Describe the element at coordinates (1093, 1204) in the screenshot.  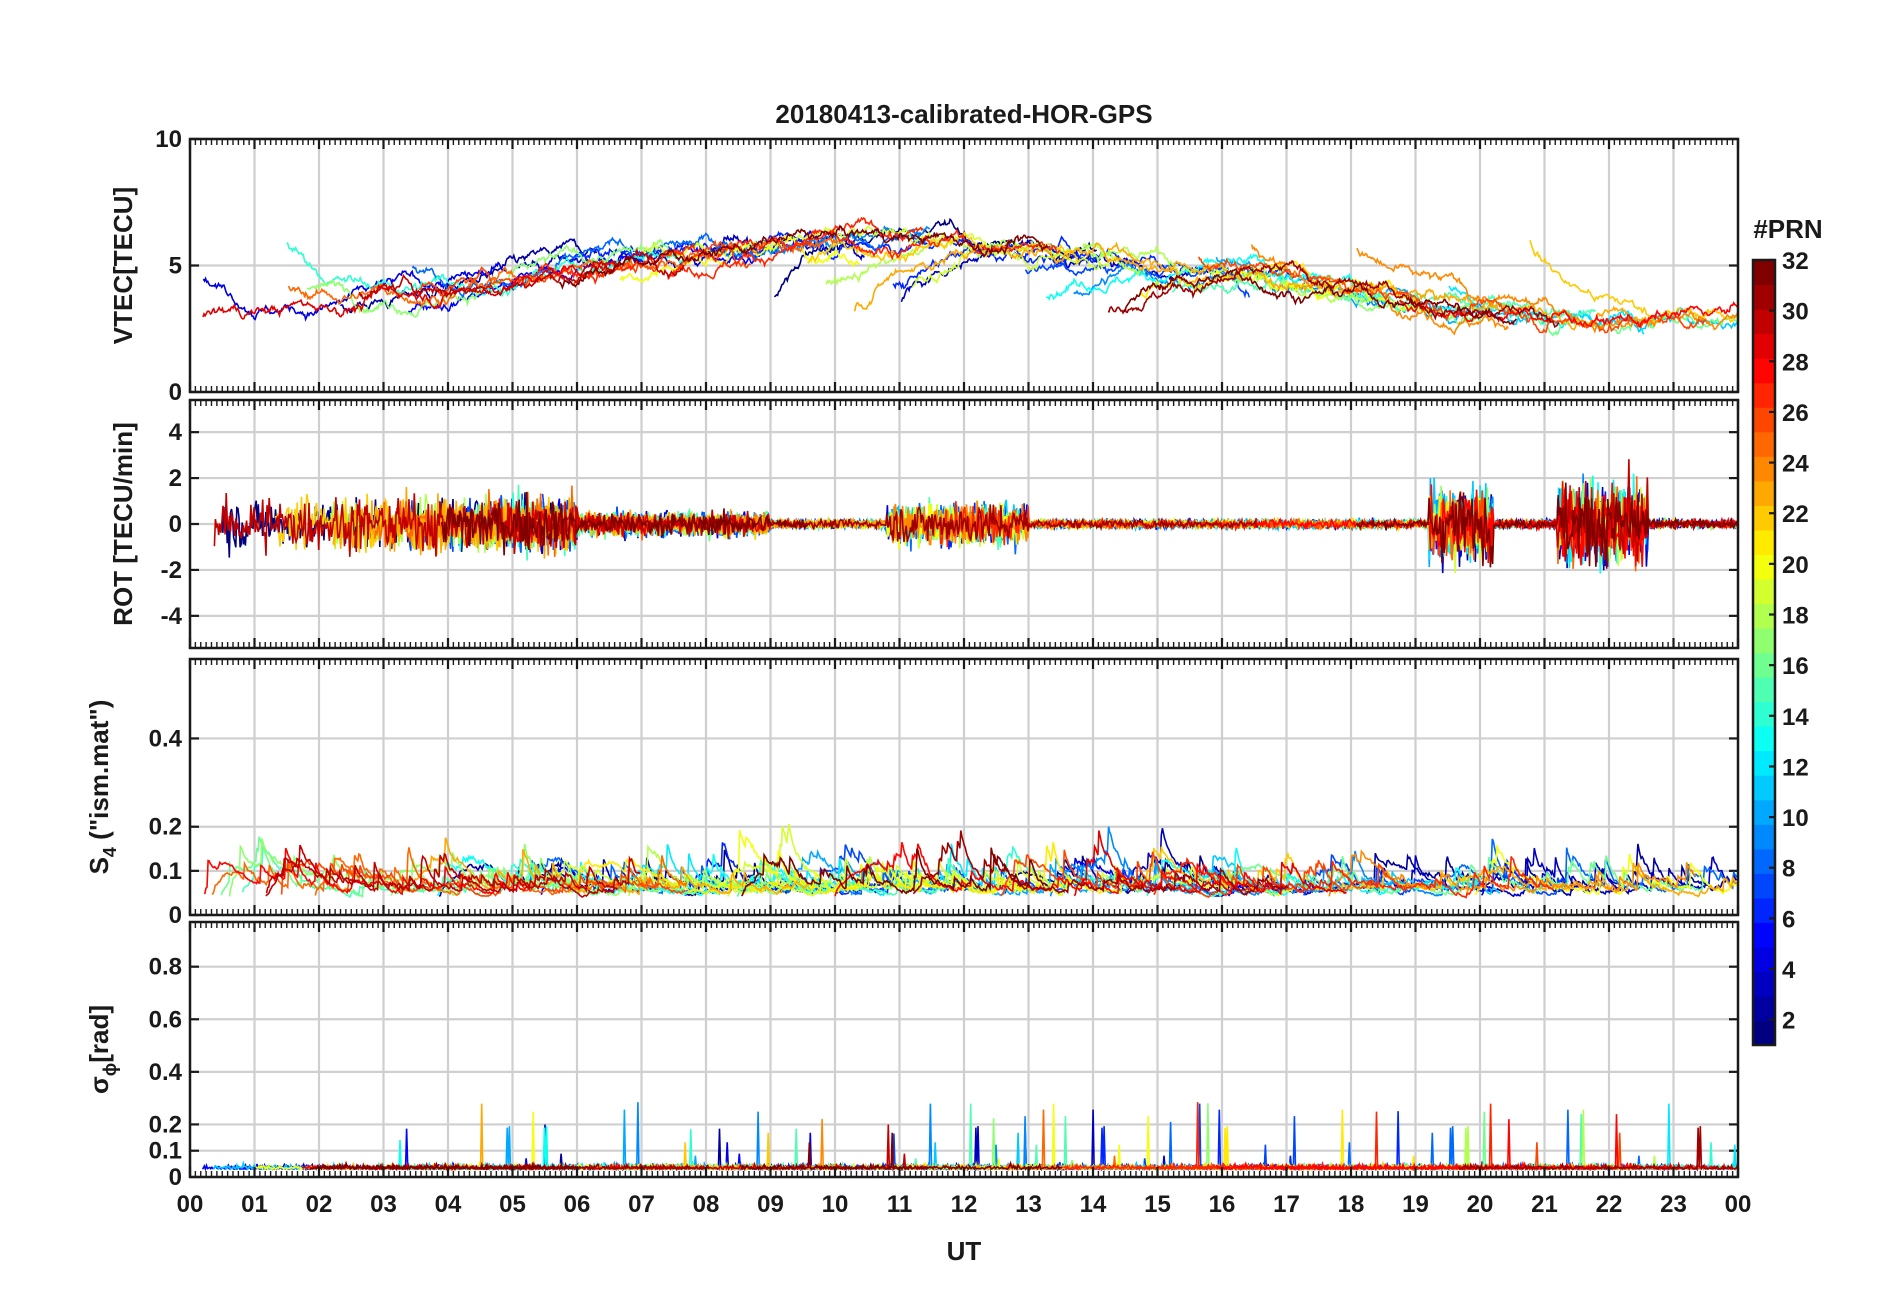
I see `x-tick-label: 14` at that location.